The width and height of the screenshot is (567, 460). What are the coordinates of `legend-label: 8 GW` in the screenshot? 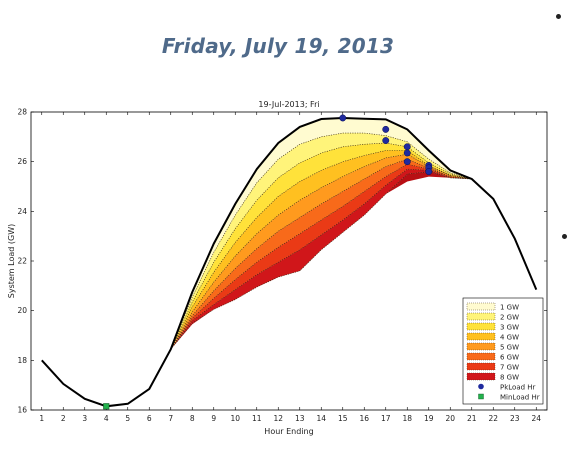 It's located at (509, 378).